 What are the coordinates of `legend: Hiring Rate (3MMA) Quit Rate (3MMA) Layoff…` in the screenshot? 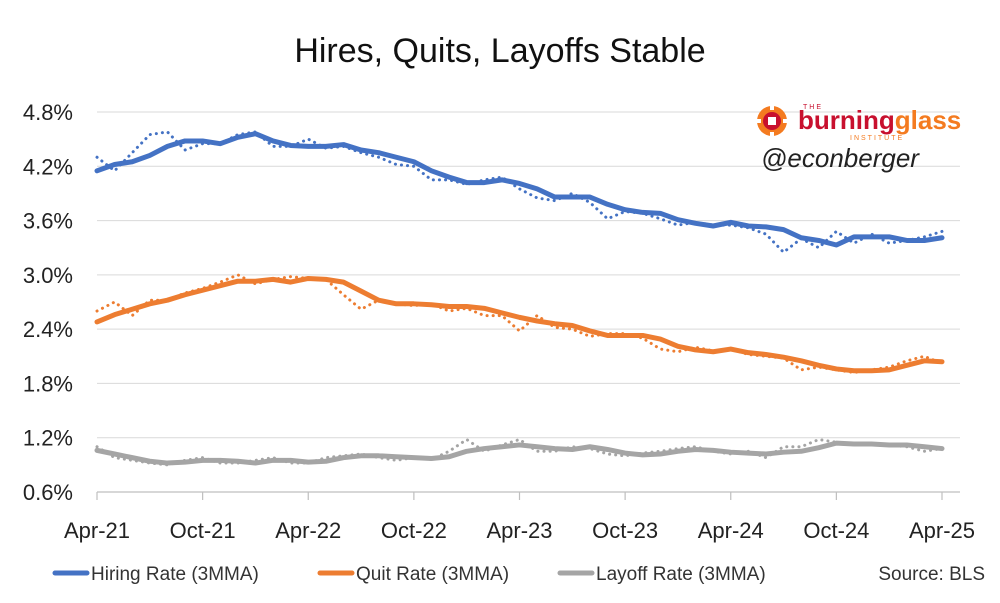 It's located at (409, 574).